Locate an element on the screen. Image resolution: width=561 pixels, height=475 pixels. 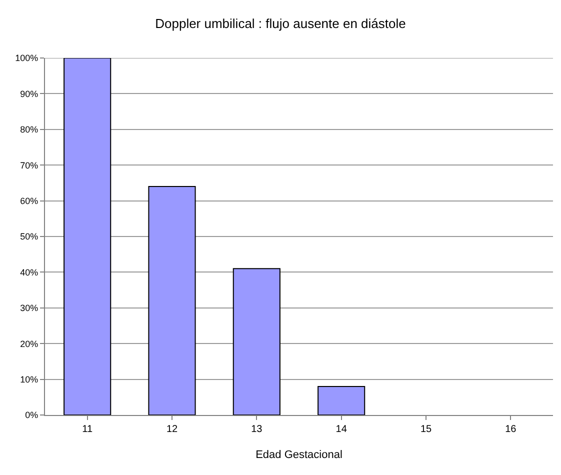
y-tick-label: 50% is located at coordinates (29, 237).